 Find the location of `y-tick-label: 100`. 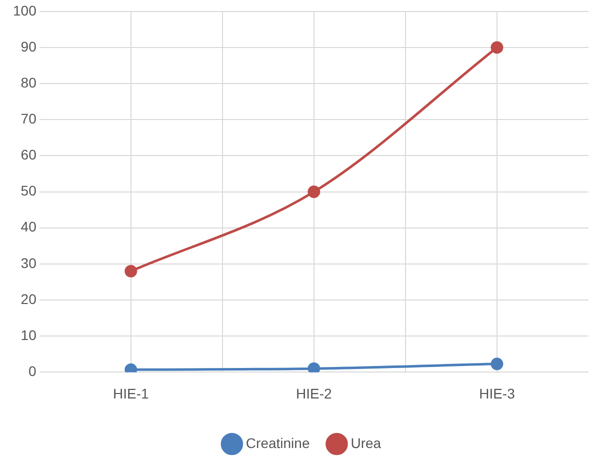

y-tick-label: 100 is located at coordinates (25, 10).